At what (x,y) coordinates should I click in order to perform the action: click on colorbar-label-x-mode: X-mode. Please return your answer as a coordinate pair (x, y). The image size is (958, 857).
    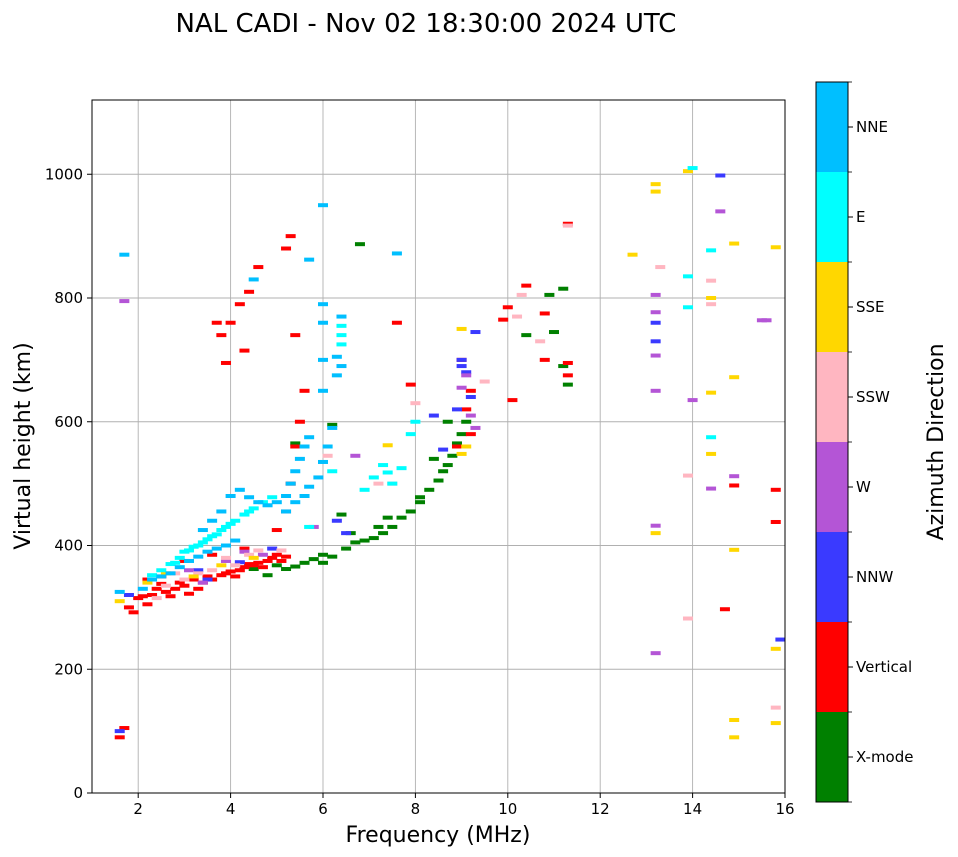
    Looking at the image, I should click on (884, 757).